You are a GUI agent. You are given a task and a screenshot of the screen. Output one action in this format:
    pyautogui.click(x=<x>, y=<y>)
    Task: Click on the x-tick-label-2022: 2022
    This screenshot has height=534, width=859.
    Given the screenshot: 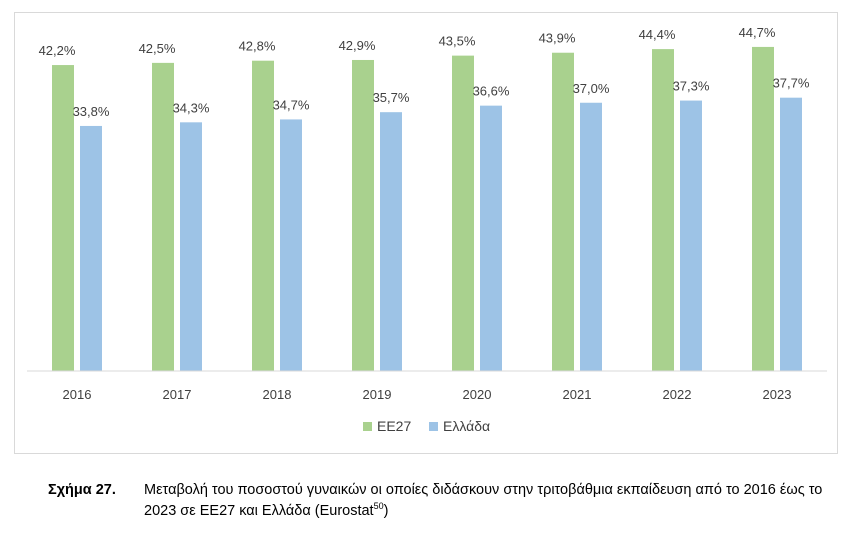 What is the action you would take?
    pyautogui.click(x=677, y=394)
    